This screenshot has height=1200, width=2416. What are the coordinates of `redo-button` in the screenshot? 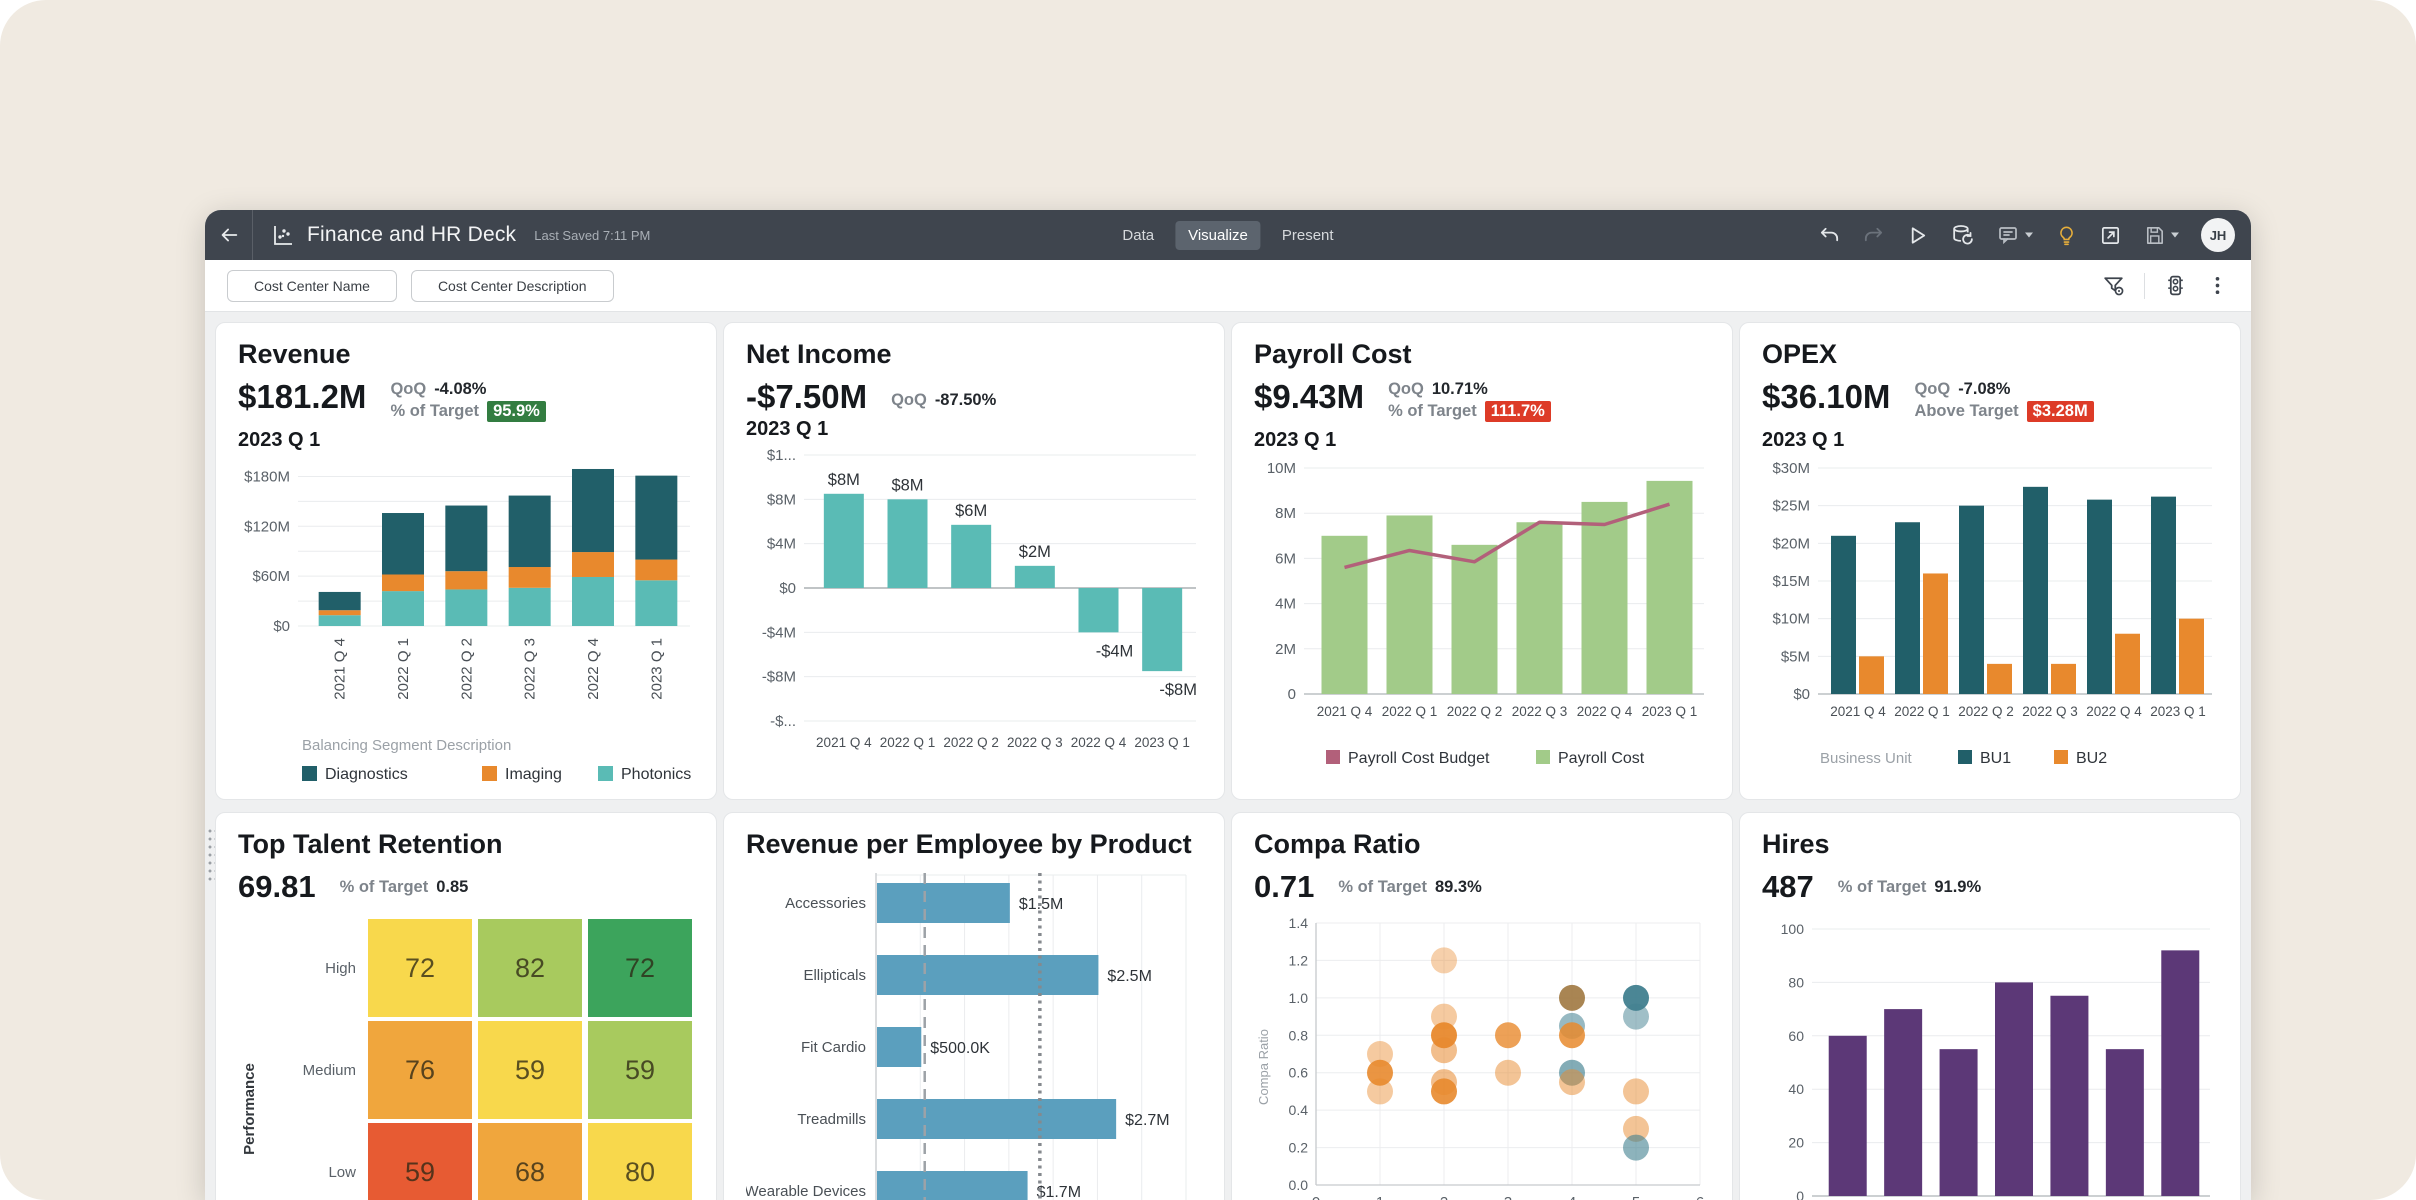 It's located at (1873, 235).